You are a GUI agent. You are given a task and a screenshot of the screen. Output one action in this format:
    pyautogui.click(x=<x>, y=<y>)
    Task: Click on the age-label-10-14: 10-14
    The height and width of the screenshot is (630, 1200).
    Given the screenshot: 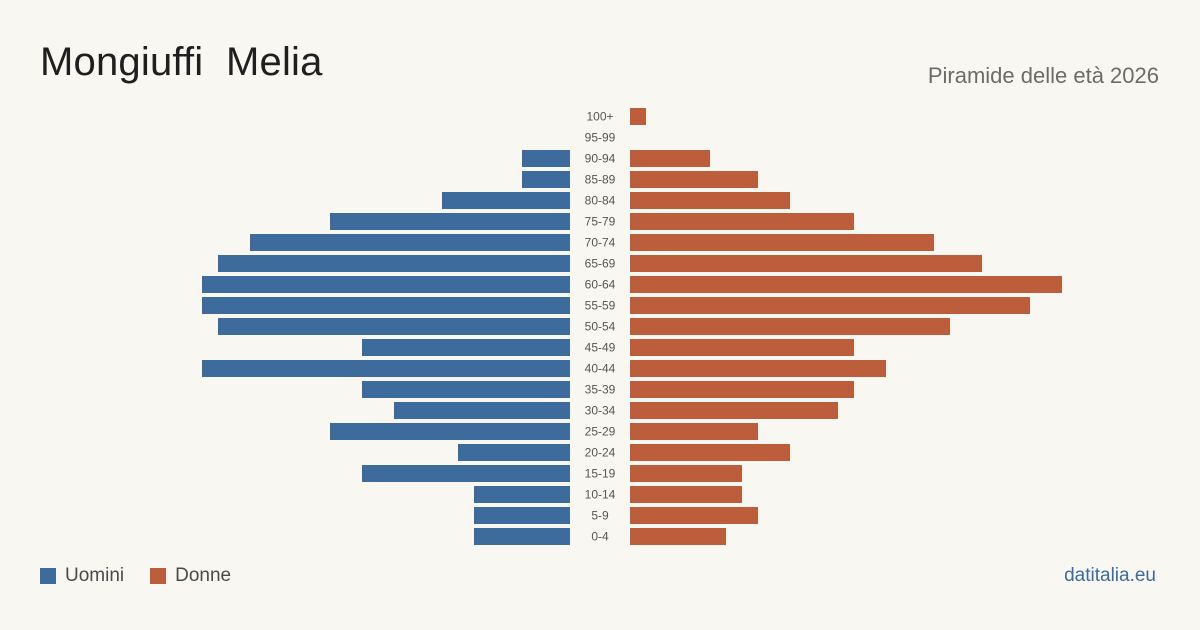 What is the action you would take?
    pyautogui.click(x=600, y=495)
    